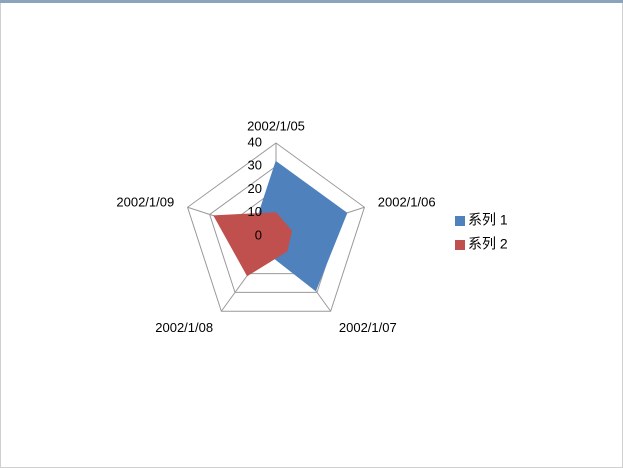 This screenshot has width=623, height=468. Describe the element at coordinates (258, 234) in the screenshot. I see `r-tick-label: 0` at that location.